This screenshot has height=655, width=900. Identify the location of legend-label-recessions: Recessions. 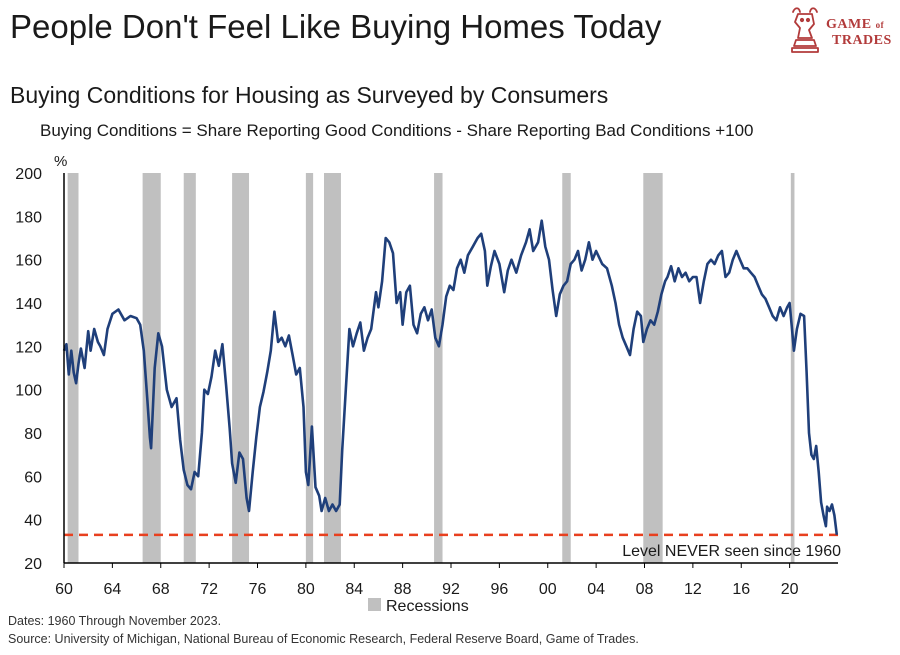
(427, 606).